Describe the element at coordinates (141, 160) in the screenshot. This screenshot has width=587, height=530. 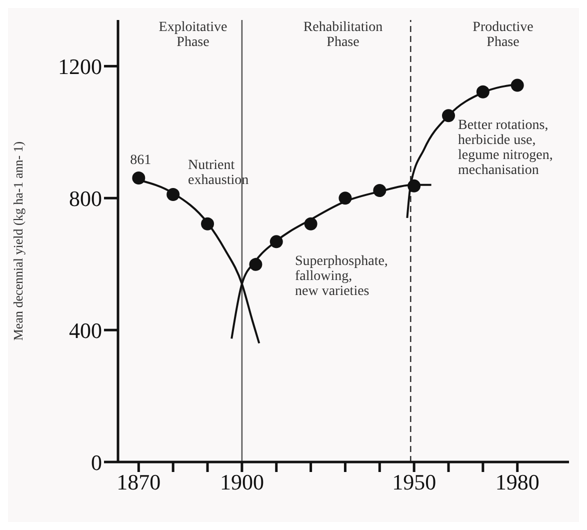
I see `data-label: 861` at that location.